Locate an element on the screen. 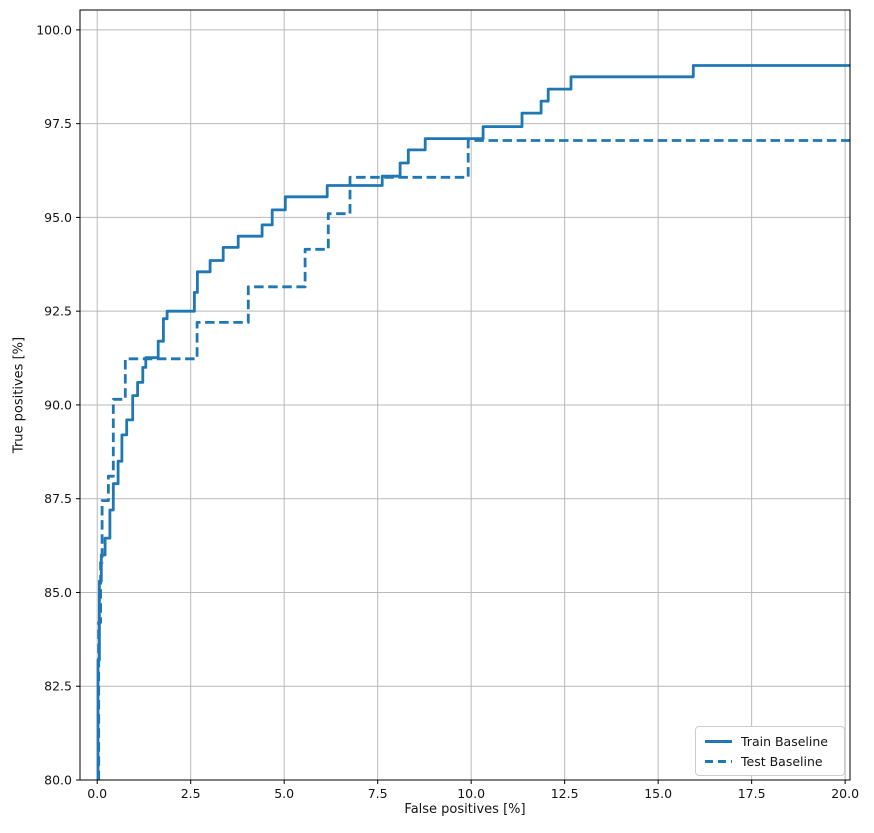 The height and width of the screenshot is (833, 874). y-axis-label: True positives [%] is located at coordinates (19, 395).